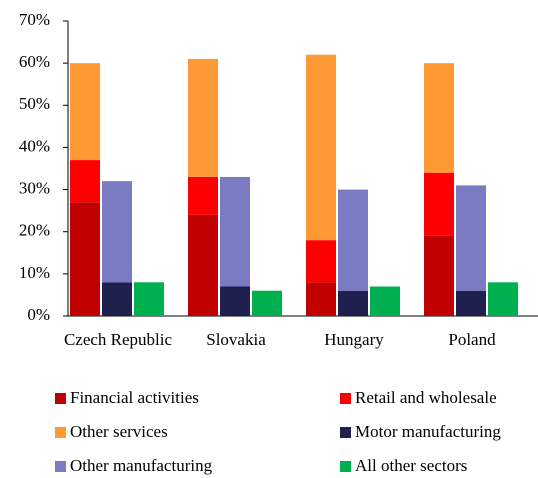 The height and width of the screenshot is (478, 538). I want to click on legend-label: Other services, so click(119, 431).